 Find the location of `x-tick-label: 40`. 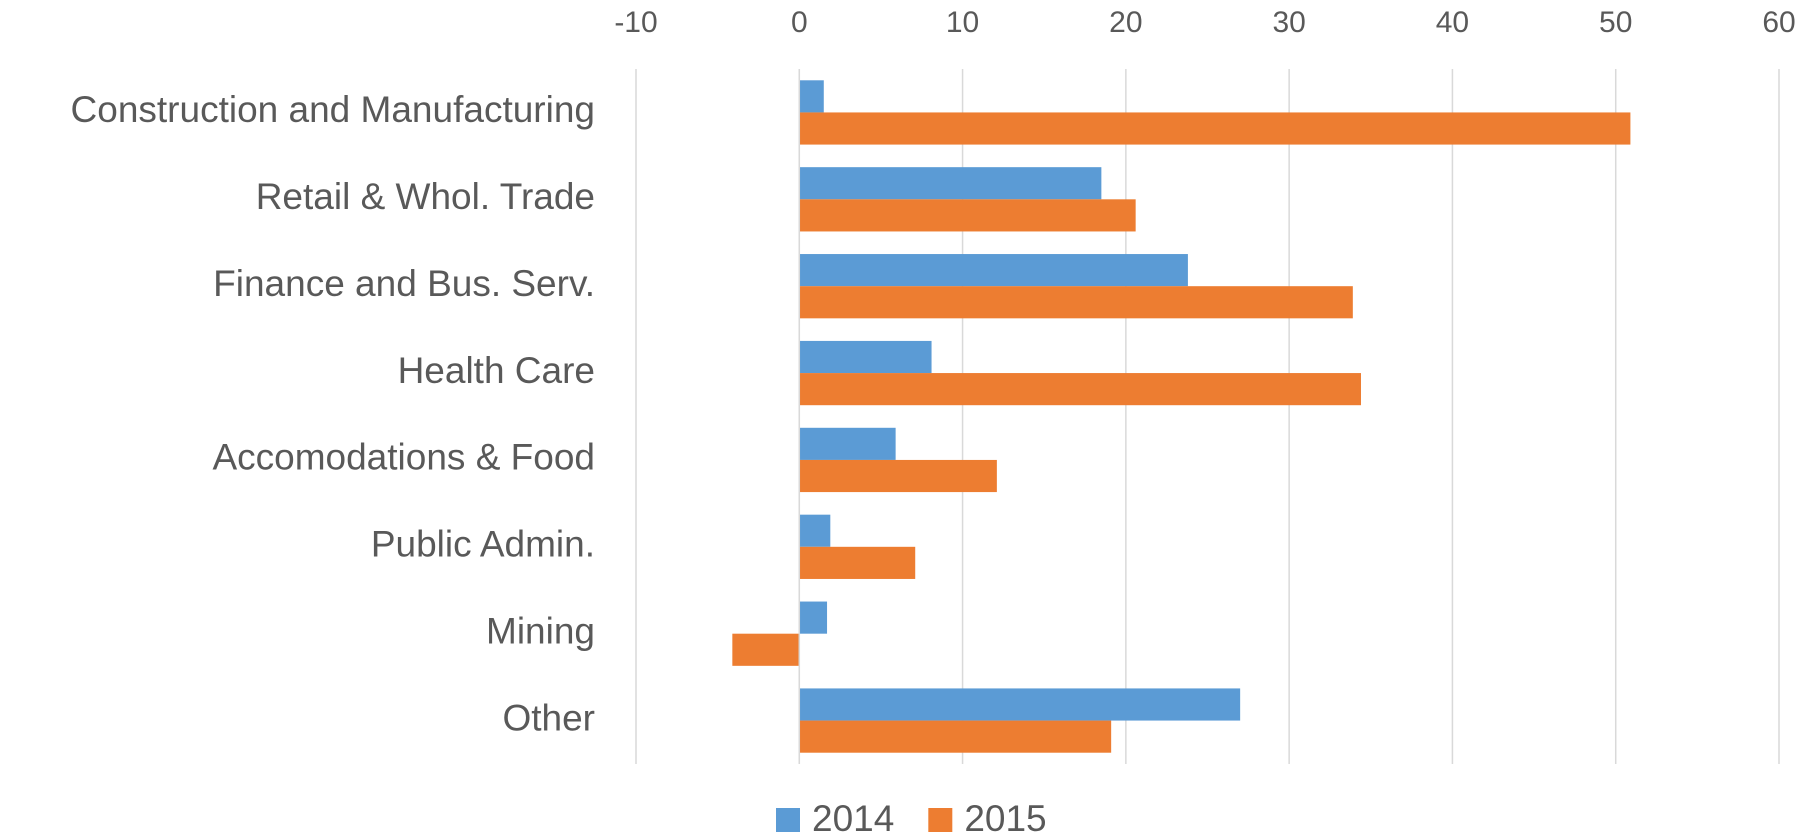

x-tick-label: 40 is located at coordinates (1452, 22).